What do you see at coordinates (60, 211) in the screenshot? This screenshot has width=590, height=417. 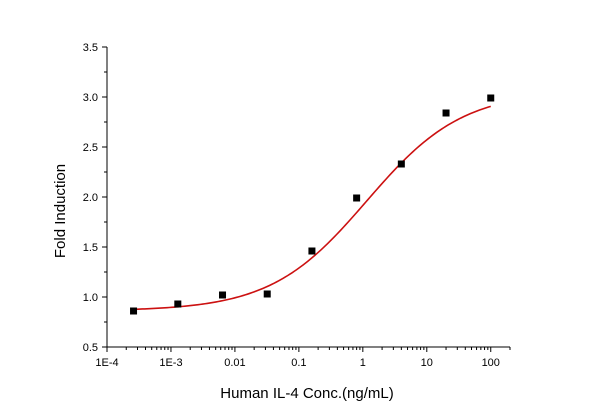 I see `y-axis-title: Fold Induction` at bounding box center [60, 211].